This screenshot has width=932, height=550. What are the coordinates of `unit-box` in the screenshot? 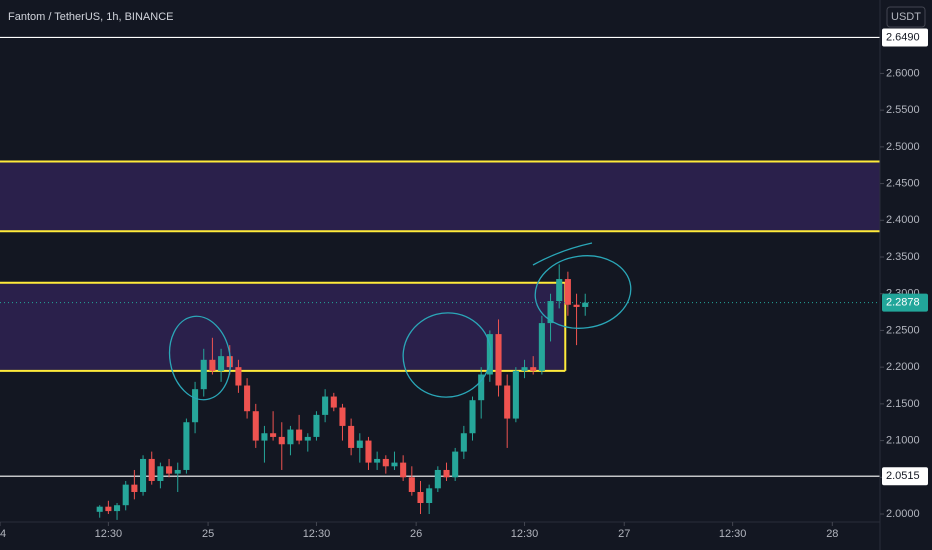 It's located at (906, 17).